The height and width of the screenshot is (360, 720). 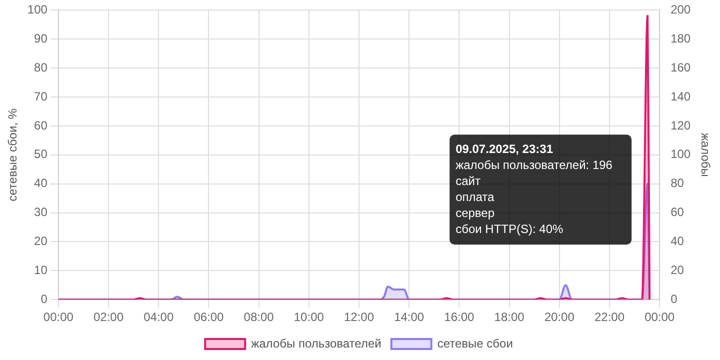 What do you see at coordinates (475, 343) in the screenshot?
I see `legend-label: сетевые сбои` at bounding box center [475, 343].